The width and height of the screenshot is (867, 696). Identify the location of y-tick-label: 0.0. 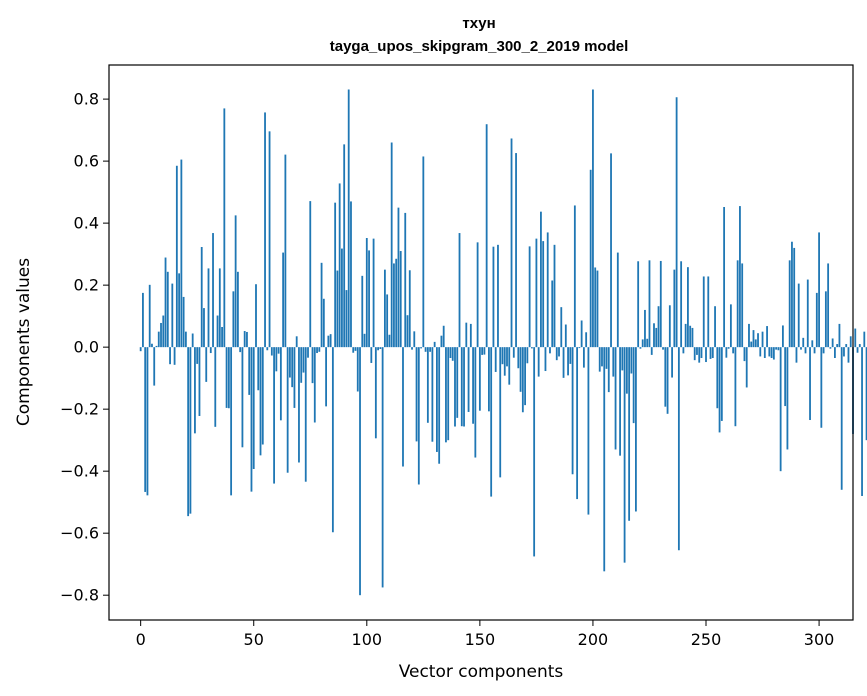
(86, 347).